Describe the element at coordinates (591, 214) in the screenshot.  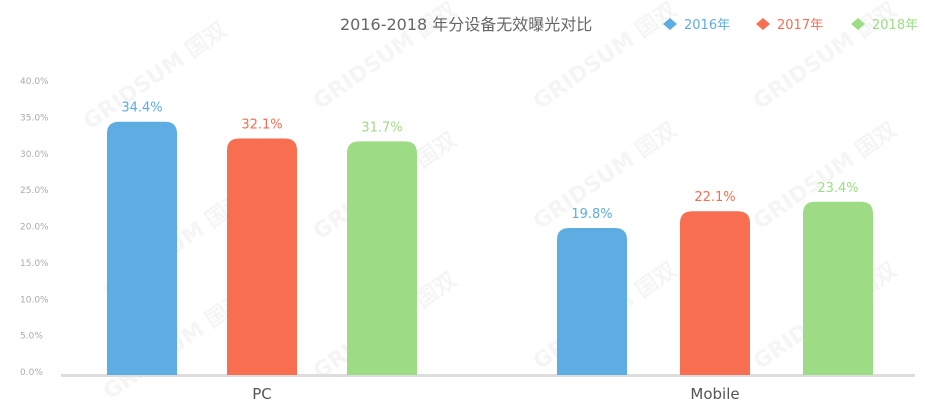
I see `data-label: 19.8%` at that location.